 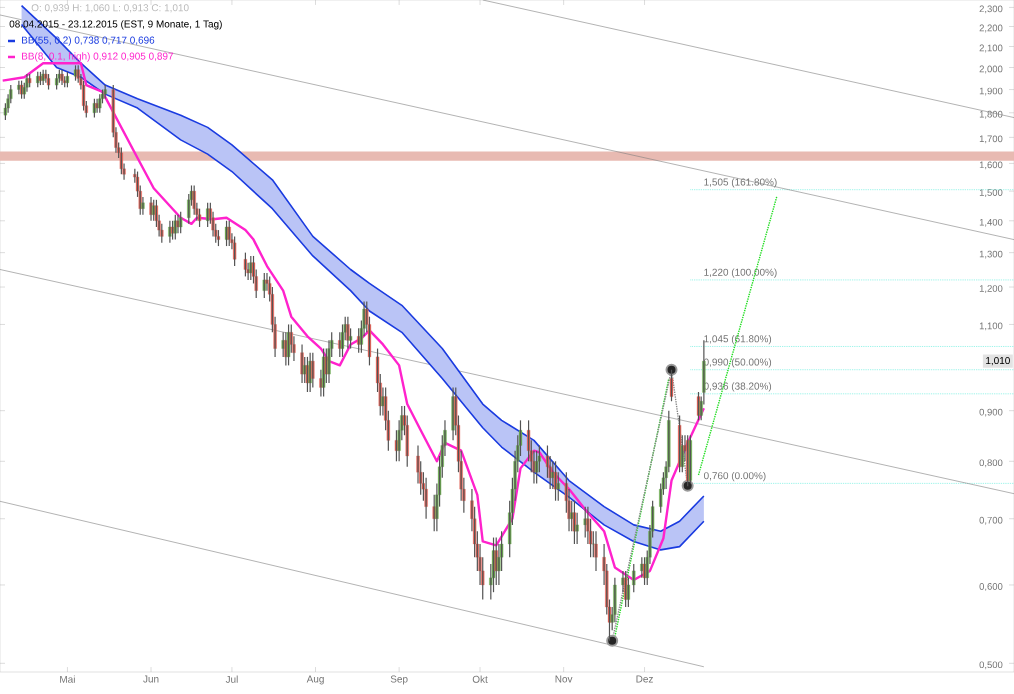 What do you see at coordinates (991, 326) in the screenshot?
I see `y-tick-label: 1,100` at bounding box center [991, 326].